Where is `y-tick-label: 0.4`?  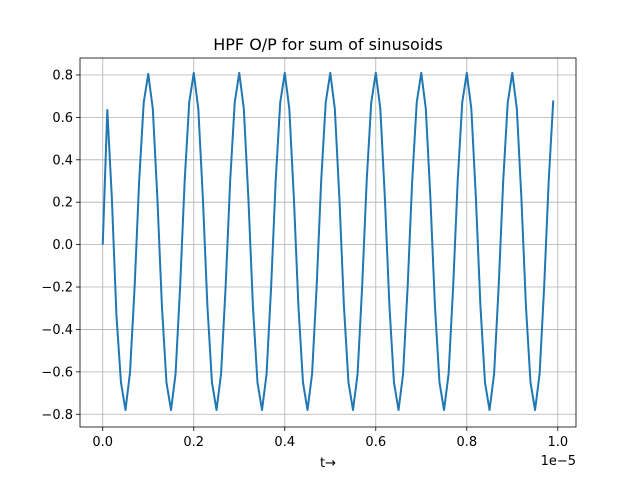 y-tick-label: 0.4 is located at coordinates (62, 160).